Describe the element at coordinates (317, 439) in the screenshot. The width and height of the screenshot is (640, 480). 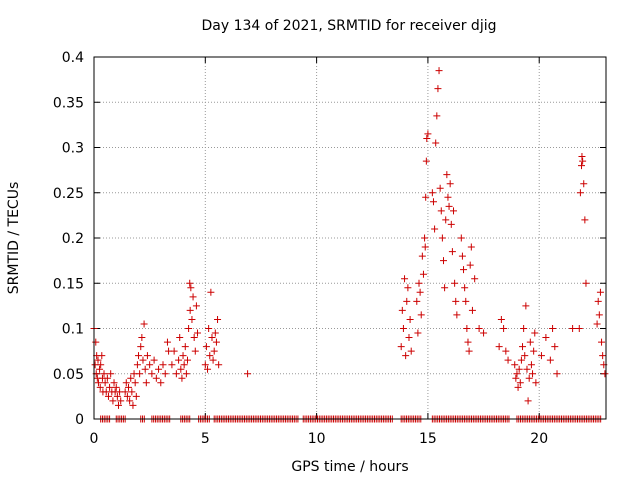
I see `x-tick-label: 10` at that location.